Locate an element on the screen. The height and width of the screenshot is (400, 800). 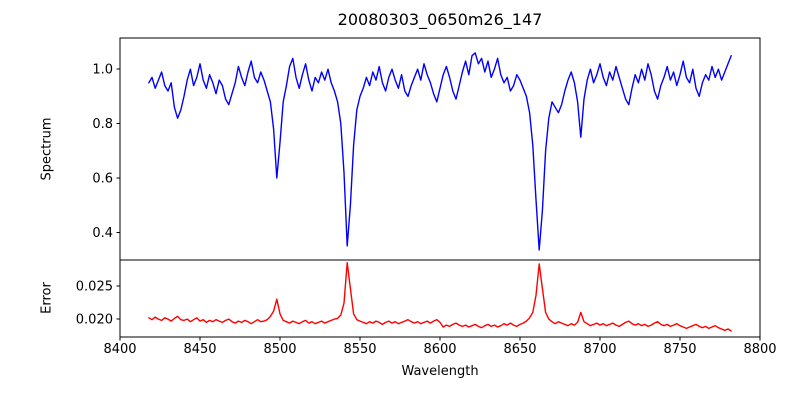
y-tick-label: 0.025 is located at coordinates (94, 286).